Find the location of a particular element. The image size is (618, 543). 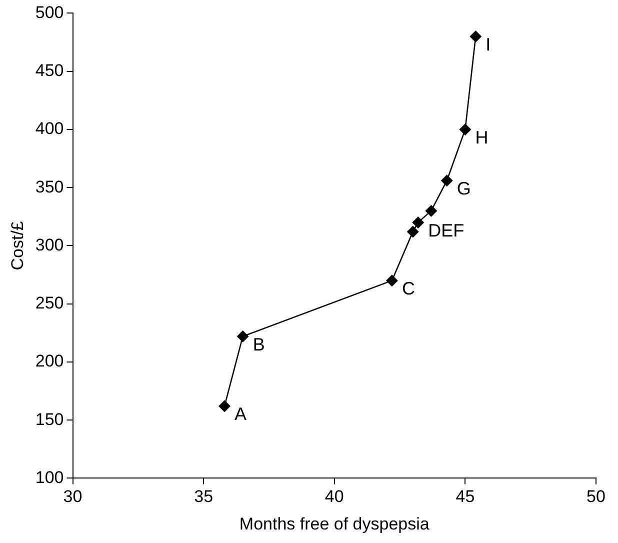

x-tick-label: 50 is located at coordinates (596, 496).